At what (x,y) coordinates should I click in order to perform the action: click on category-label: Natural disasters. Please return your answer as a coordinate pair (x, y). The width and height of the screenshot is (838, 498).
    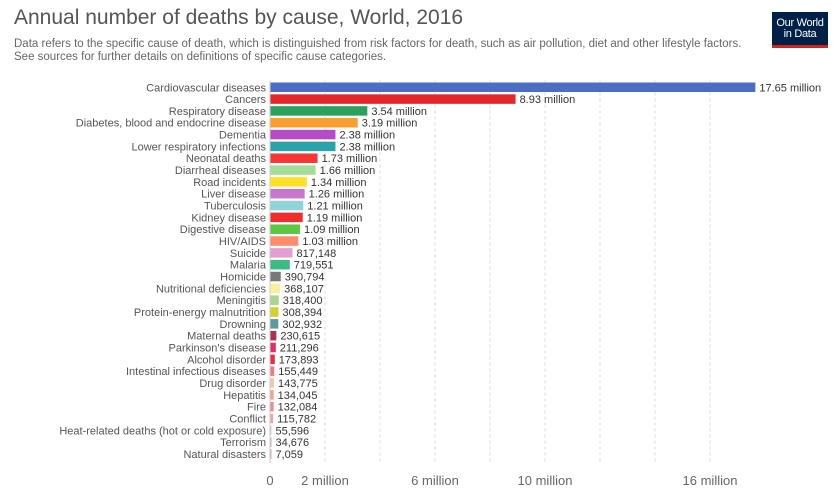
    Looking at the image, I should click on (224, 455).